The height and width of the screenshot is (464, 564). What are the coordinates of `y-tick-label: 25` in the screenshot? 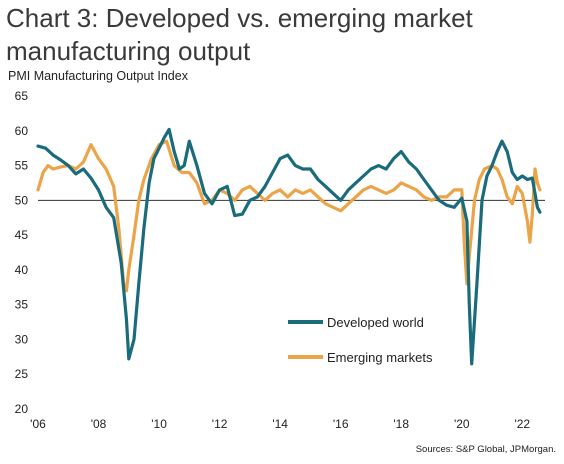 It's located at (22, 374).